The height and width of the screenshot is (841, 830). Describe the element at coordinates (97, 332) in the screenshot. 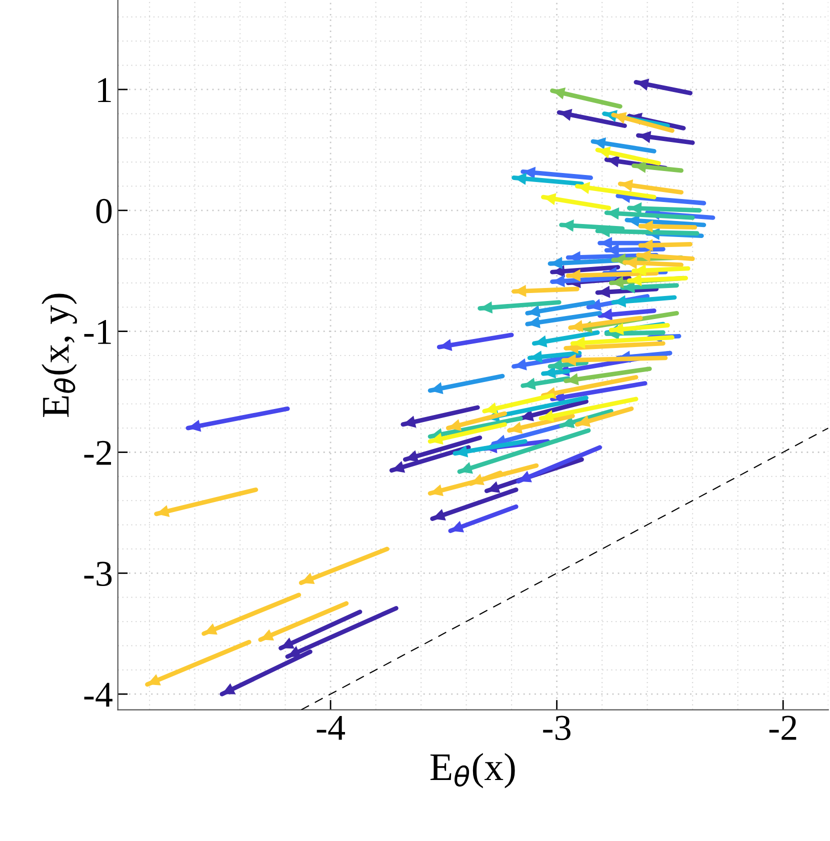

I see `y-tick-label: -1` at that location.